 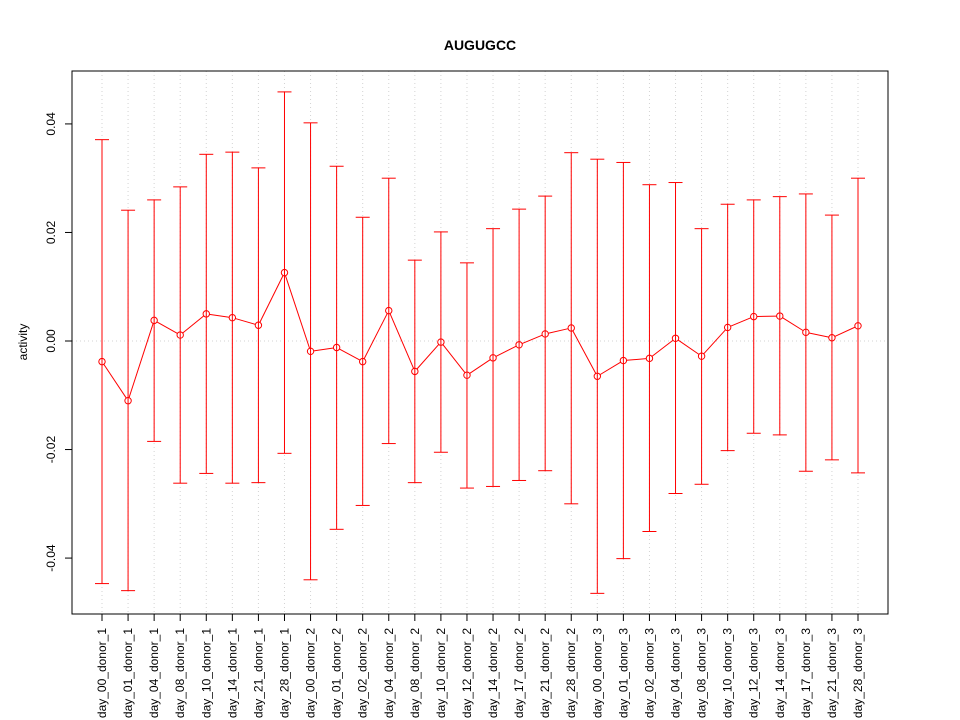 What do you see at coordinates (649, 673) in the screenshot?
I see `x-tick-label: day_02_donor_3` at bounding box center [649, 673].